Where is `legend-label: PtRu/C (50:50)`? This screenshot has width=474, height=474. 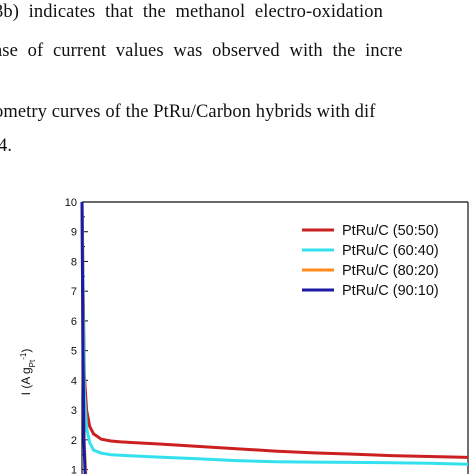
legend-label: PtRu/C (50:50) is located at coordinates (390, 231).